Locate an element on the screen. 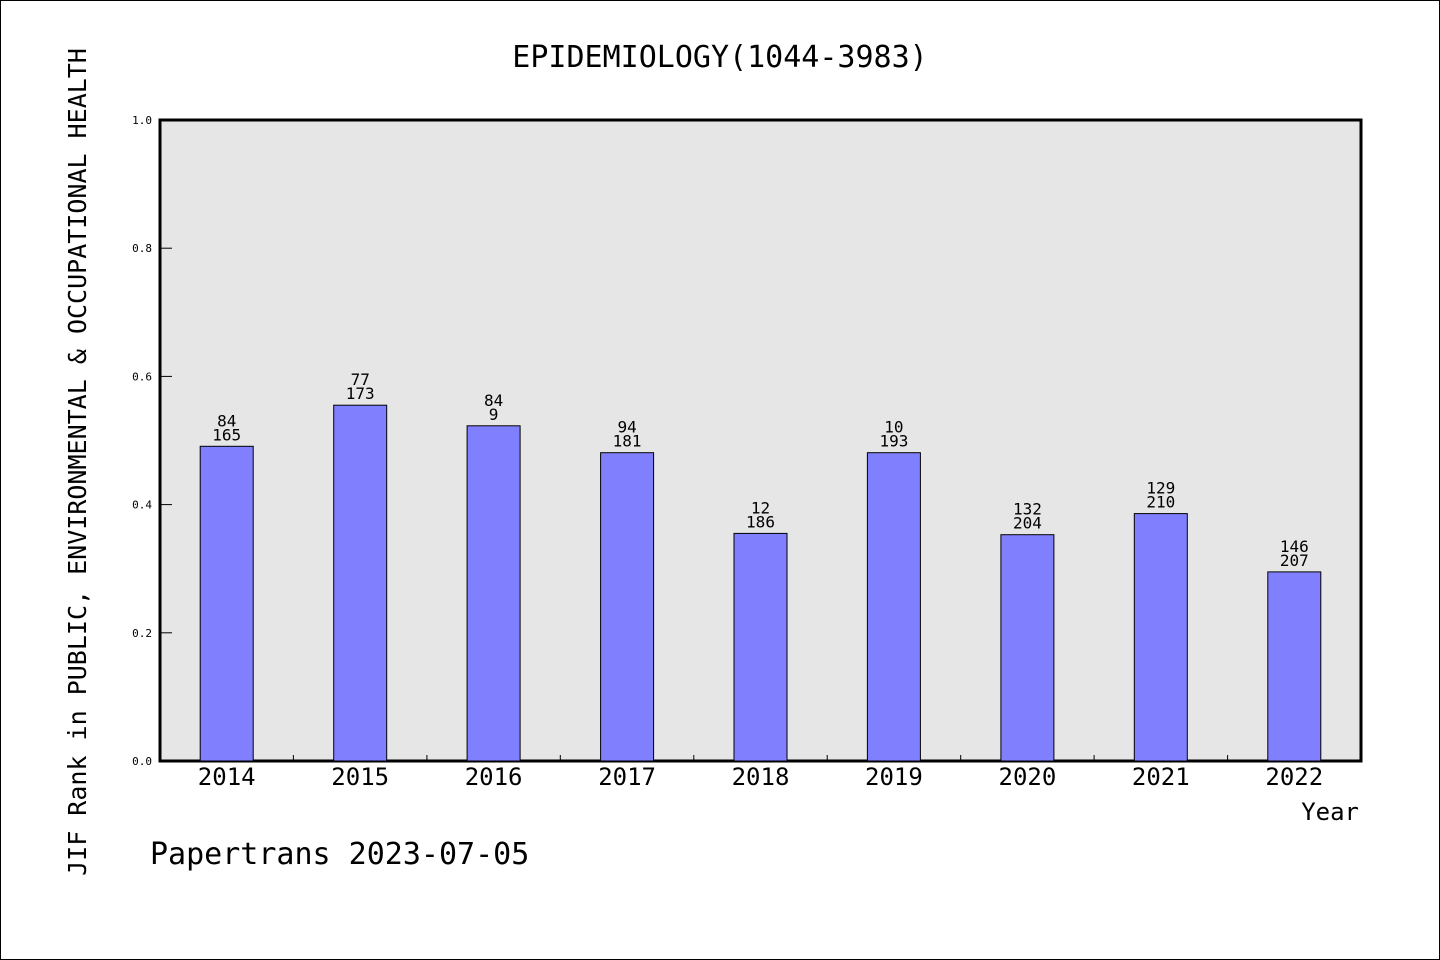 This screenshot has width=1440, height=960. x-ticks-group: 2014 2015 2016 2017 2018 2019 2020 2021 2022 is located at coordinates (760, 773).